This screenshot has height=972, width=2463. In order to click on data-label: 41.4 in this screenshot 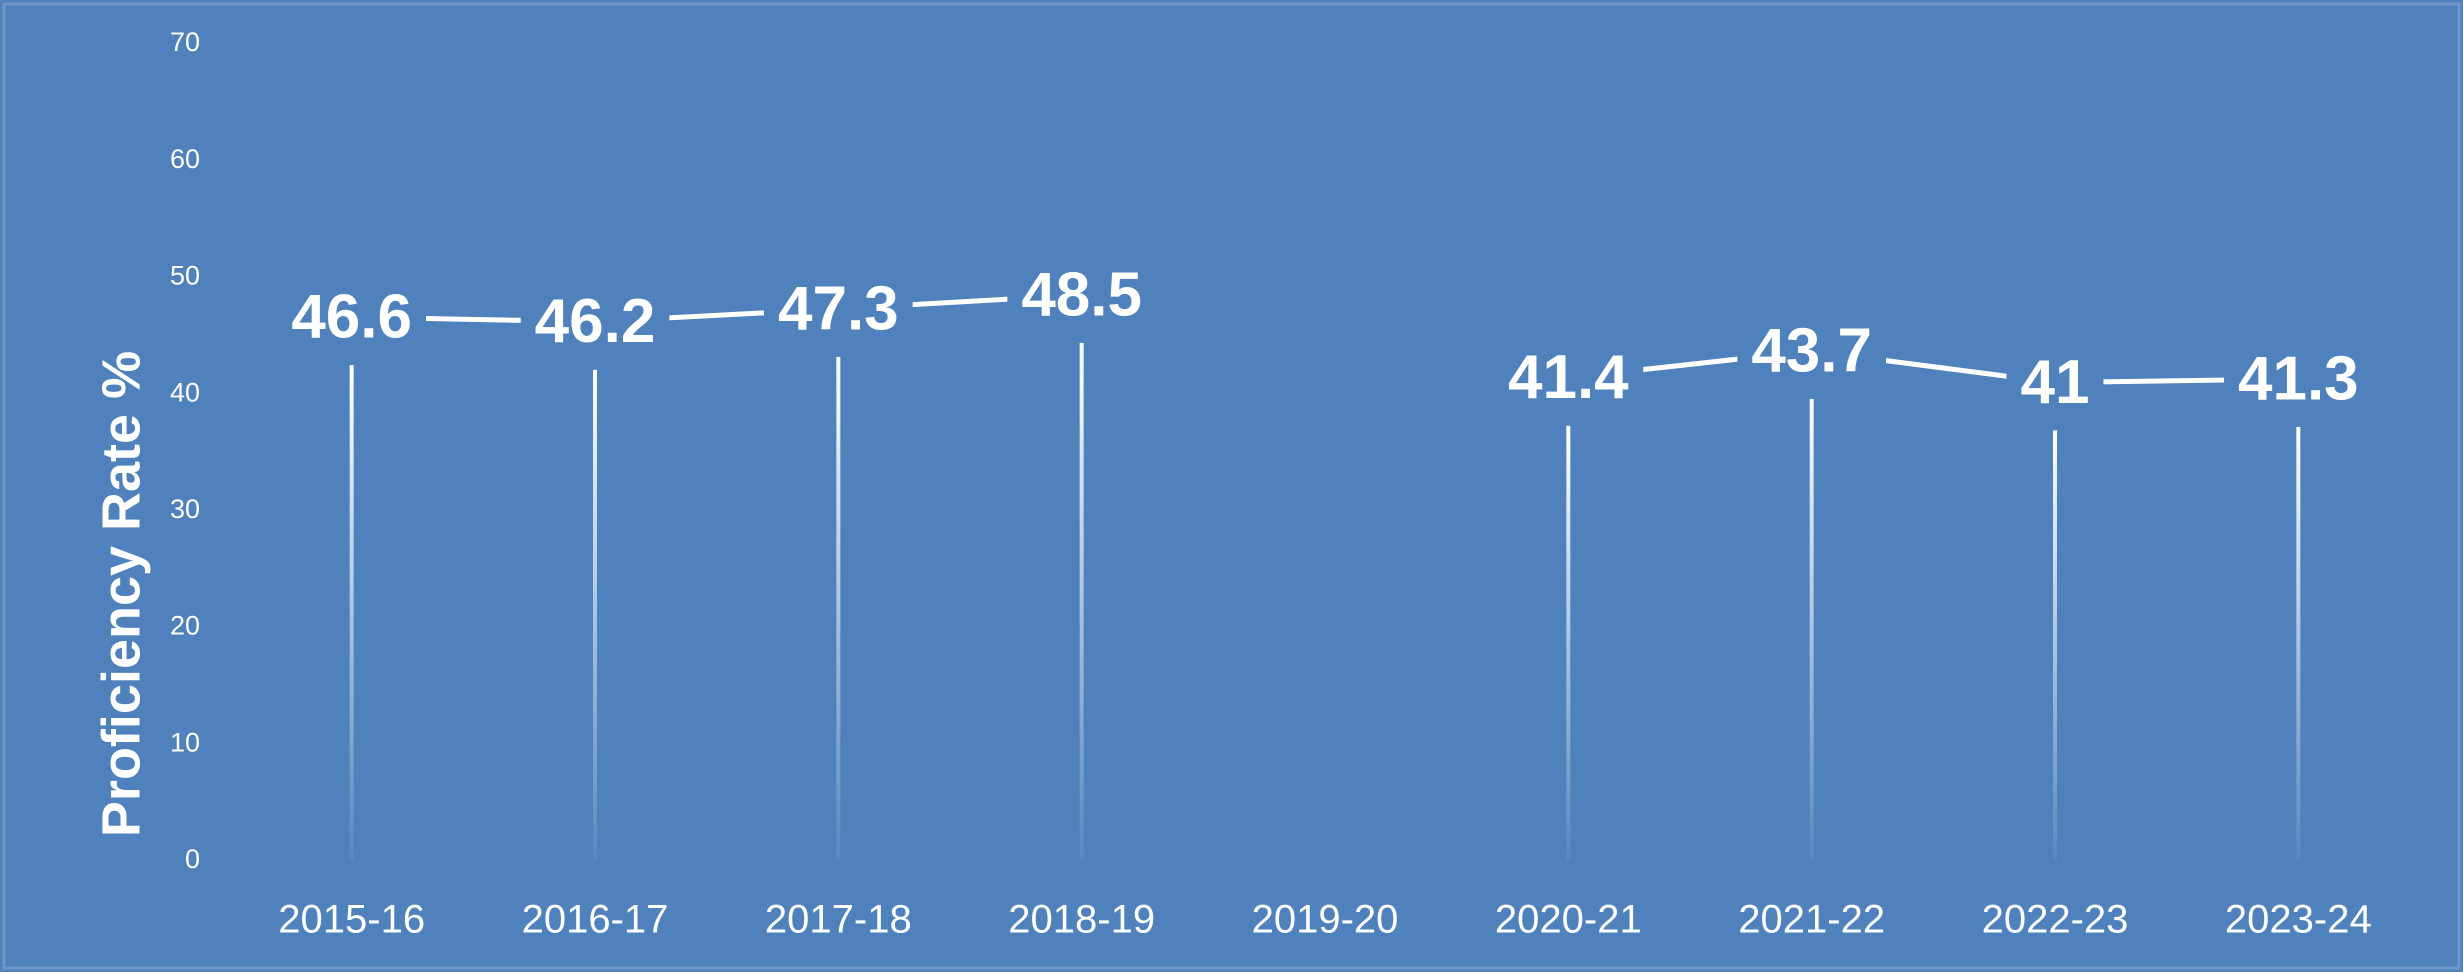, I will do `click(1568, 377)`.